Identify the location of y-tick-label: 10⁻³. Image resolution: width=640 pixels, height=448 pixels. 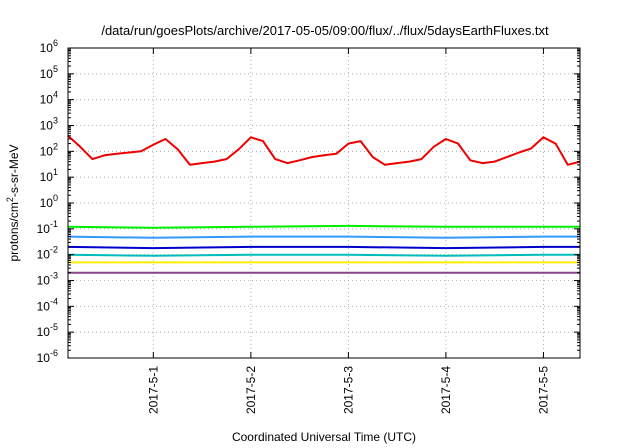
(47, 279).